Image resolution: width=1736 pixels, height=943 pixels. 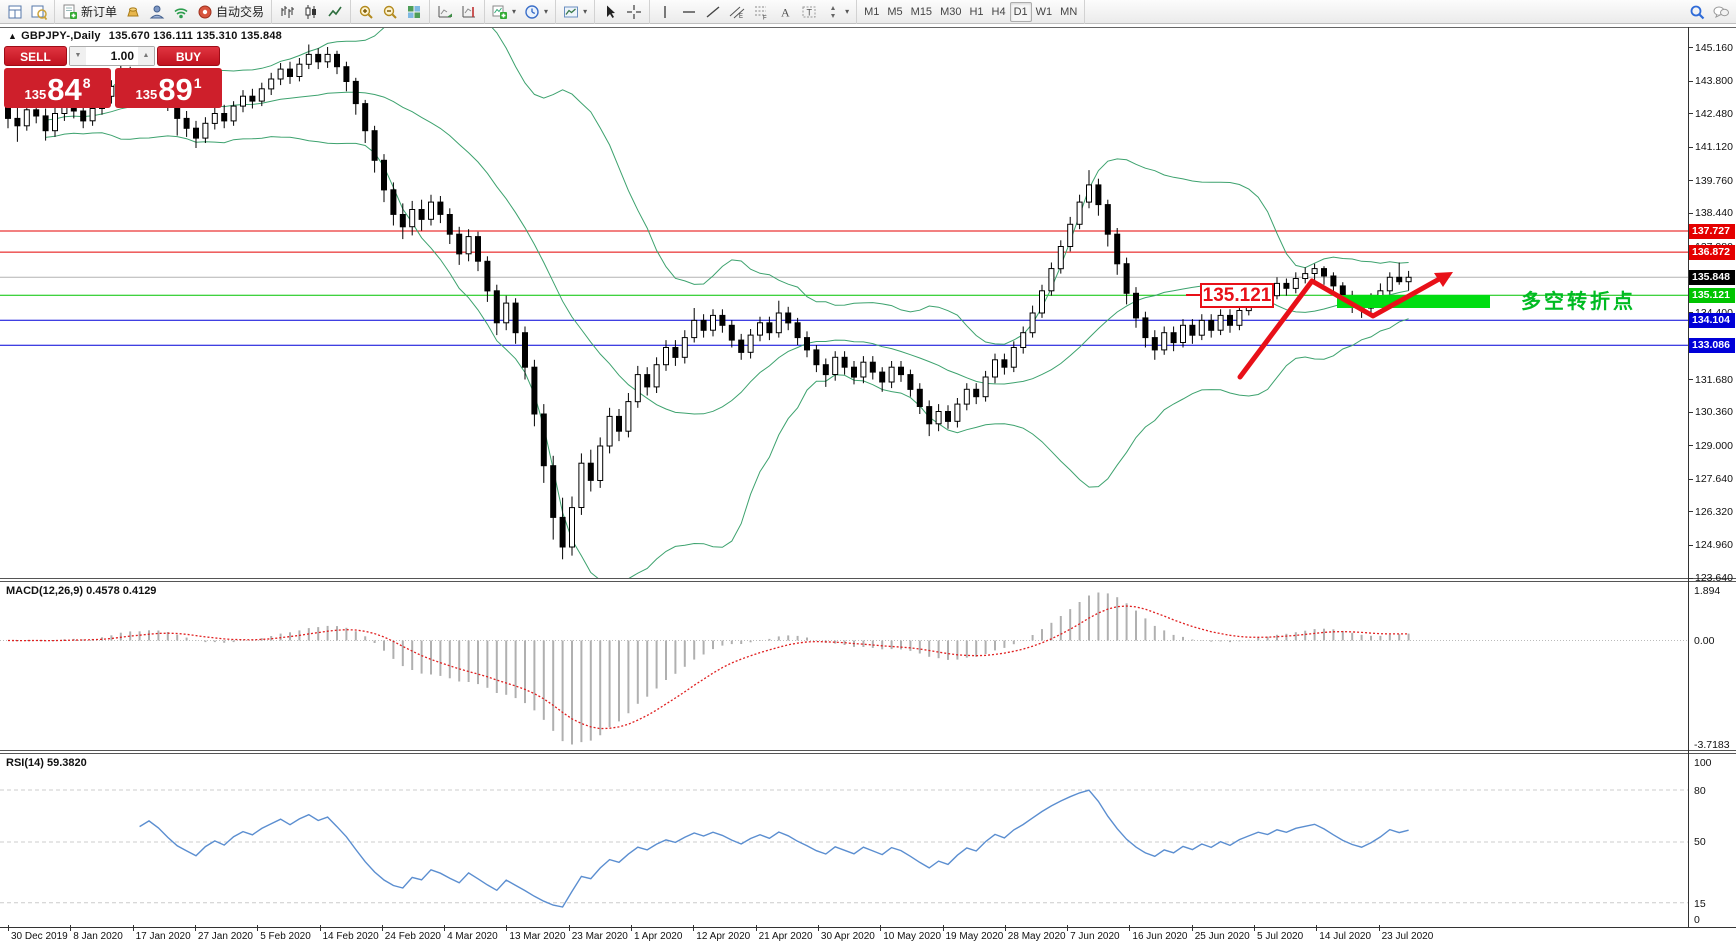 I want to click on timeframe-h4: H4, so click(x=999, y=12).